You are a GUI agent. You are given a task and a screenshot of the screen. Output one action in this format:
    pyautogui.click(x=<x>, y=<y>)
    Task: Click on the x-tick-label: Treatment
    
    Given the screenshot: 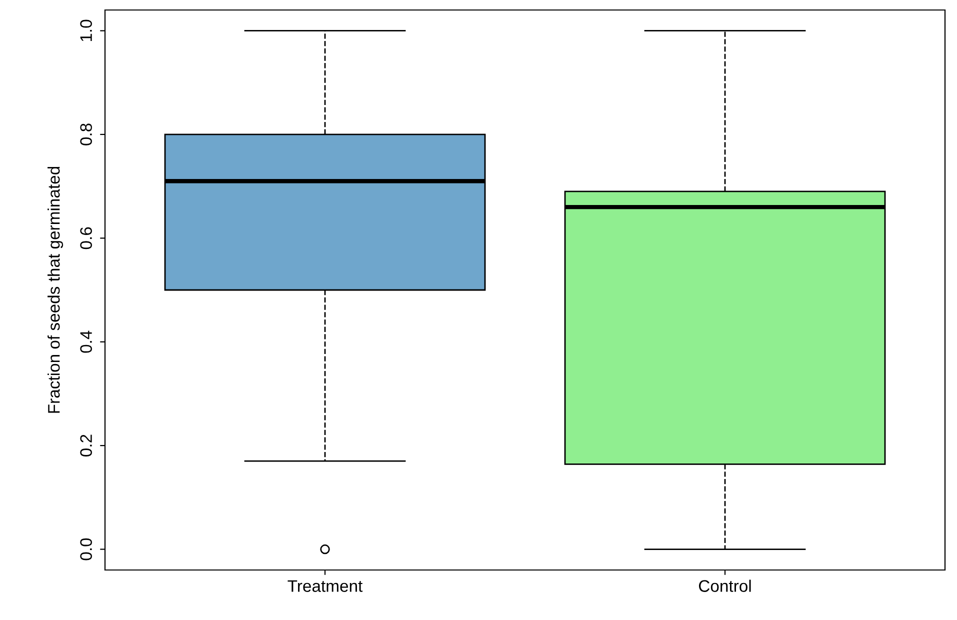 What is the action you would take?
    pyautogui.click(x=325, y=586)
    